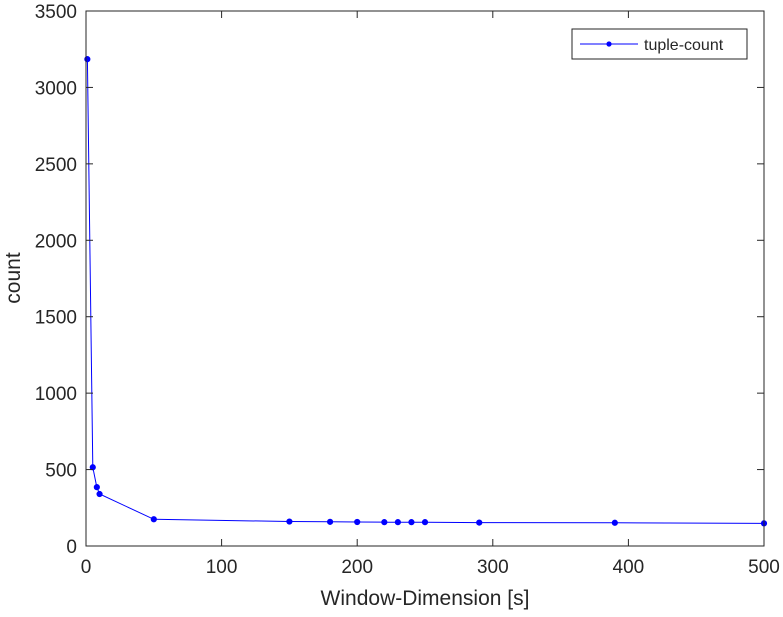 Image resolution: width=783 pixels, height=617 pixels. What do you see at coordinates (222, 567) in the screenshot?
I see `x-tick-label: 100` at bounding box center [222, 567].